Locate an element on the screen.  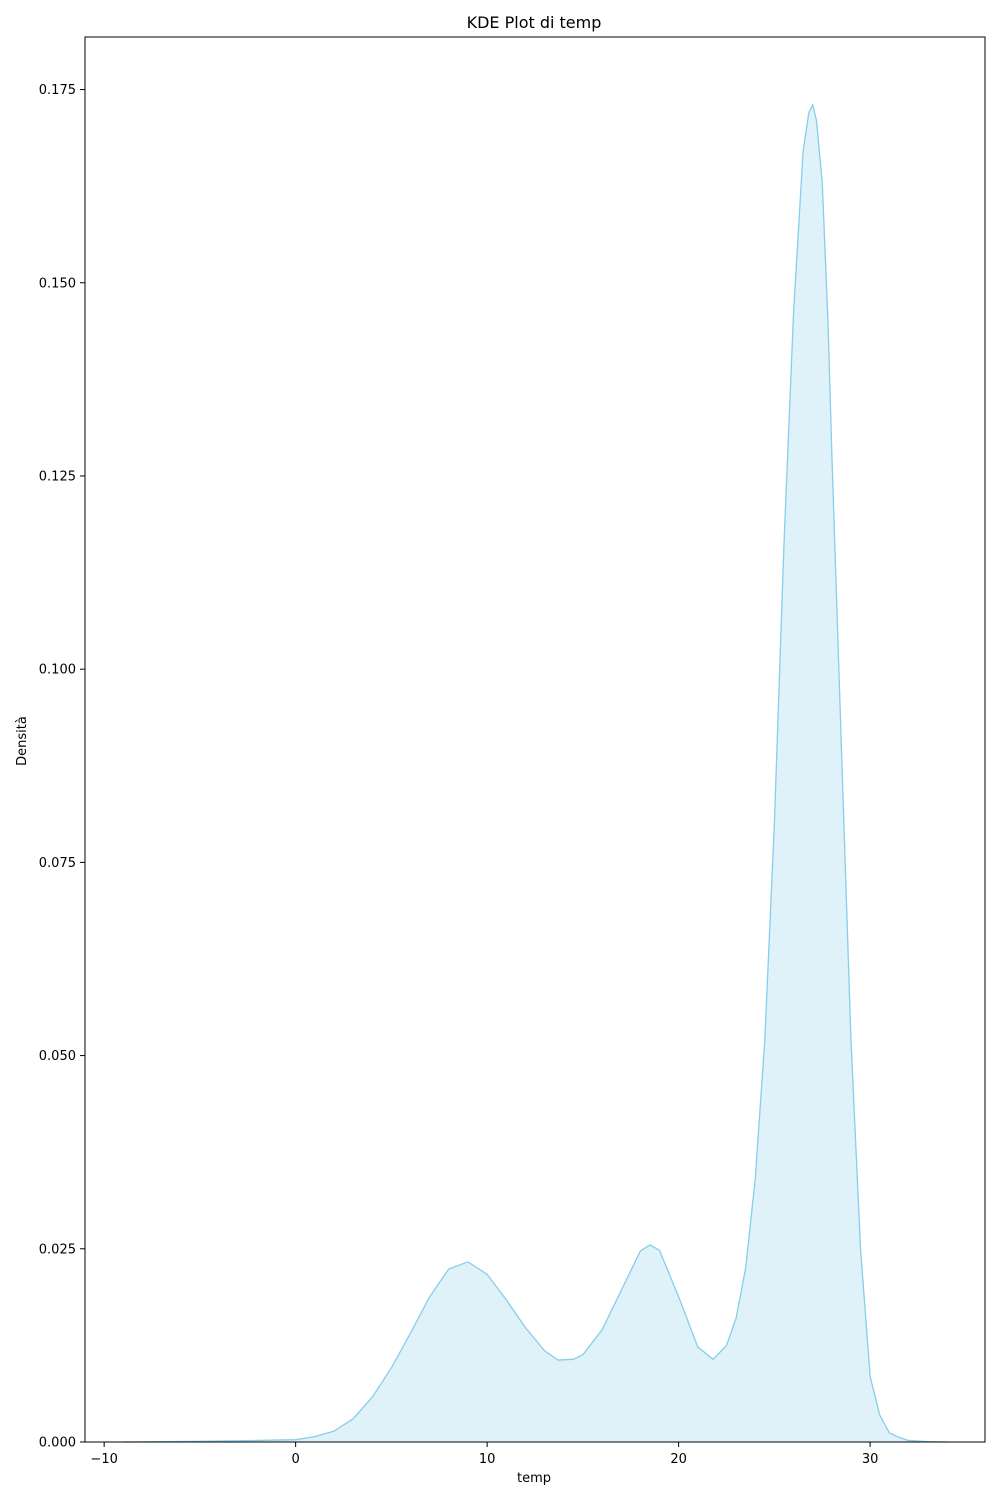
y-tick-label: 0.000 is located at coordinates (57, 1443).